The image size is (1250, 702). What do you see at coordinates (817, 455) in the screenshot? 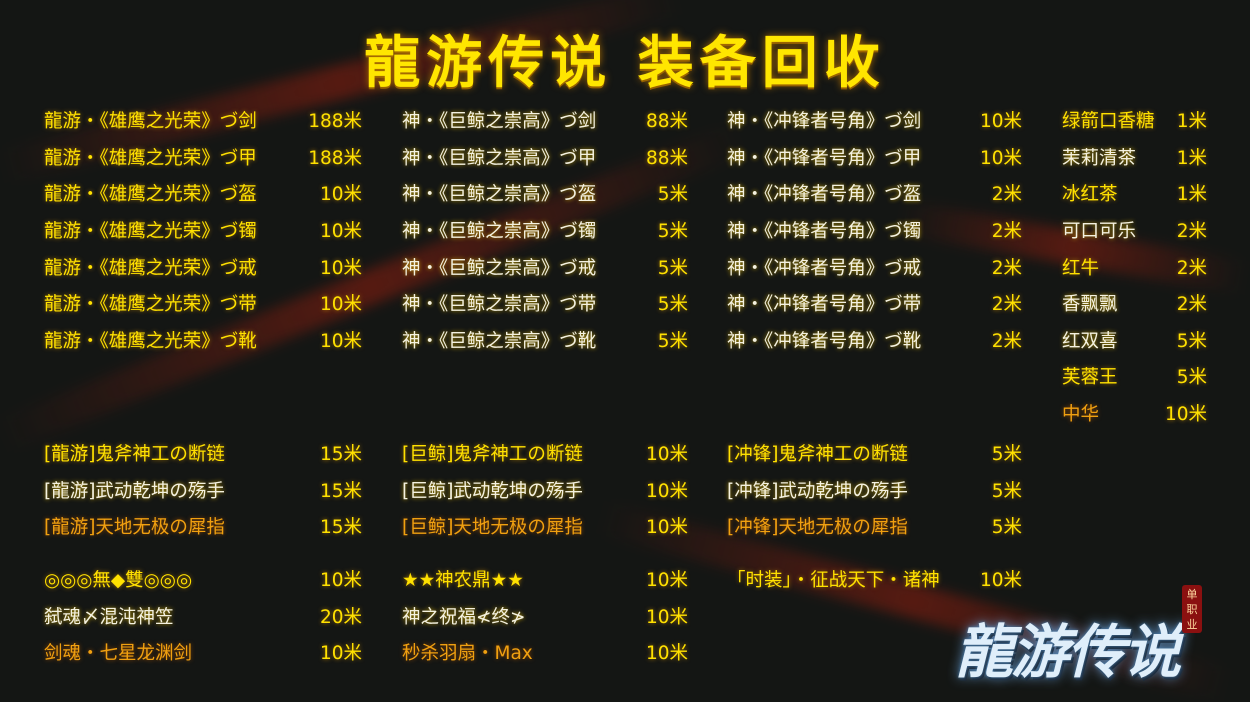
I see `item-name: [冲锋]鬼斧神工の断链` at bounding box center [817, 455].